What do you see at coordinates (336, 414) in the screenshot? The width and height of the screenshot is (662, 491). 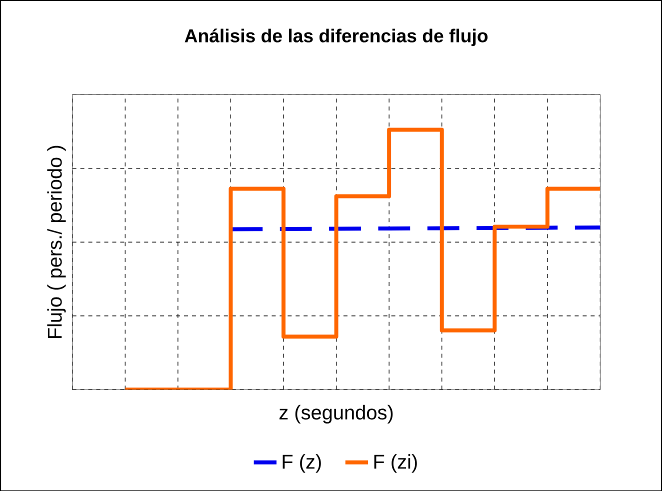 I see `x-axis-title: z (segundos)` at bounding box center [336, 414].